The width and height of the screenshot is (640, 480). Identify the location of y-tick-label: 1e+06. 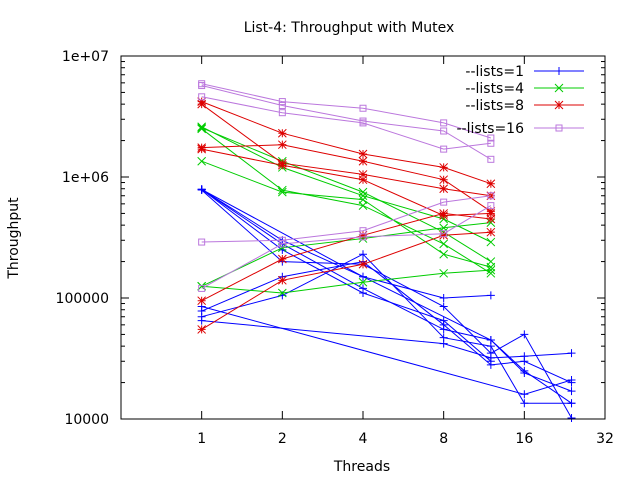
(85, 178).